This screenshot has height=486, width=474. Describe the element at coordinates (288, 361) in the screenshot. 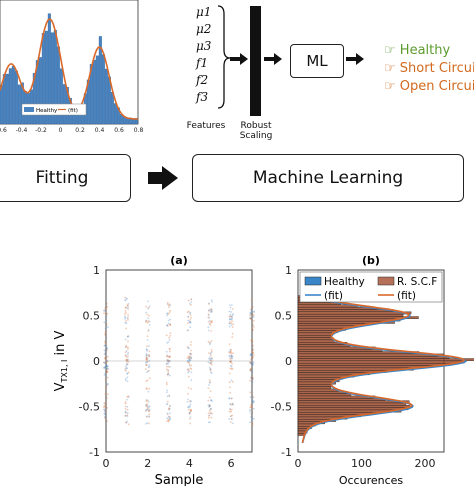

I see `chart-b-ytick: 0` at that location.